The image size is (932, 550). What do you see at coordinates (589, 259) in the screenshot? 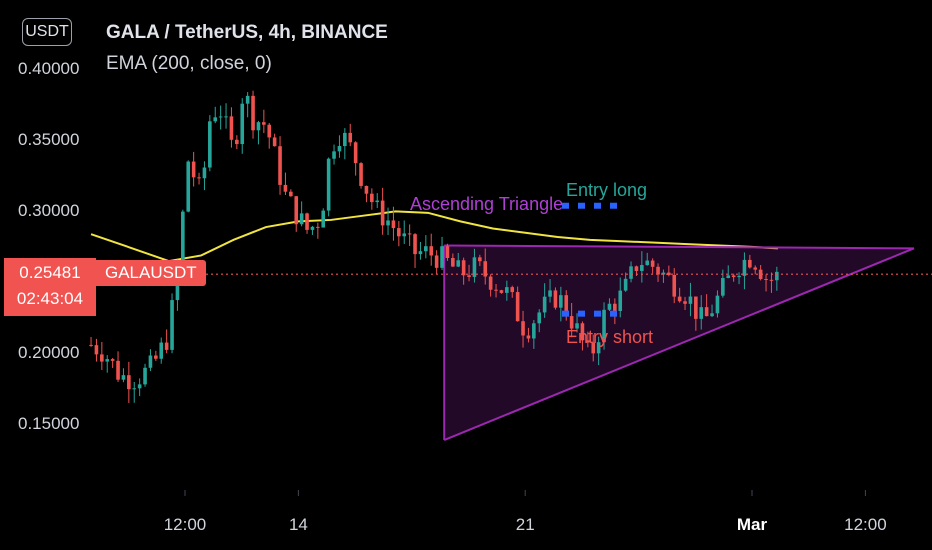
I see `entry-markers` at bounding box center [589, 259].